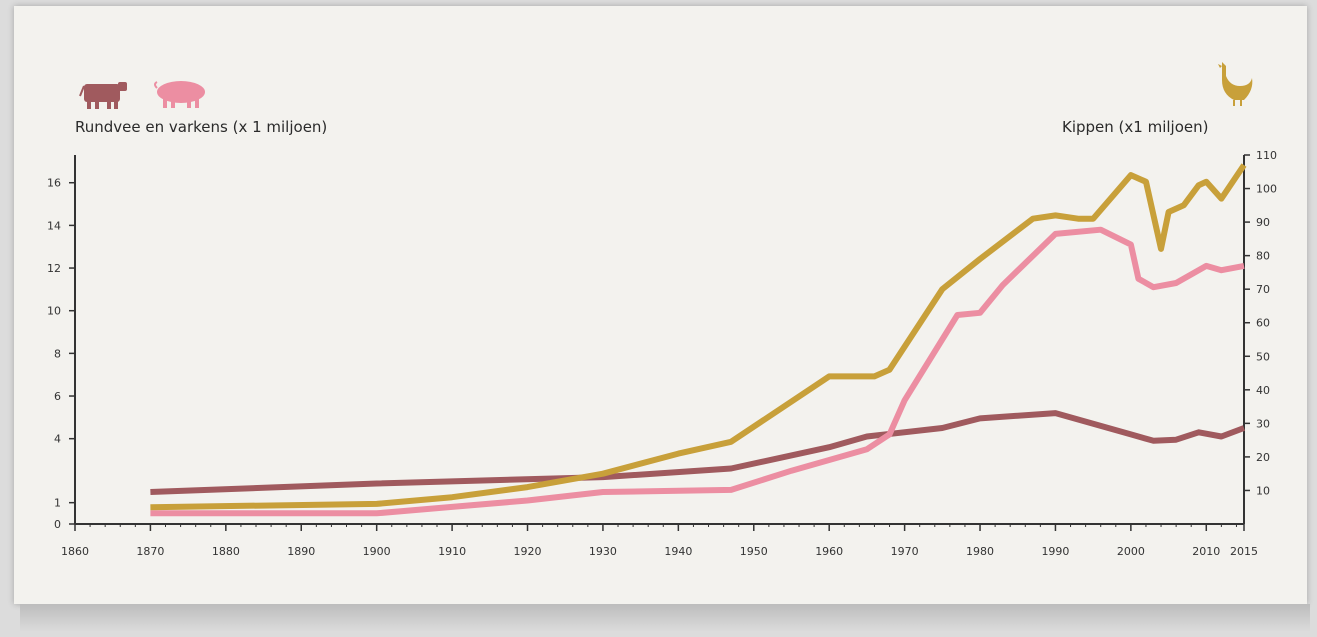  What do you see at coordinates (301, 551) in the screenshot?
I see `x-tick-label: 1890` at bounding box center [301, 551].